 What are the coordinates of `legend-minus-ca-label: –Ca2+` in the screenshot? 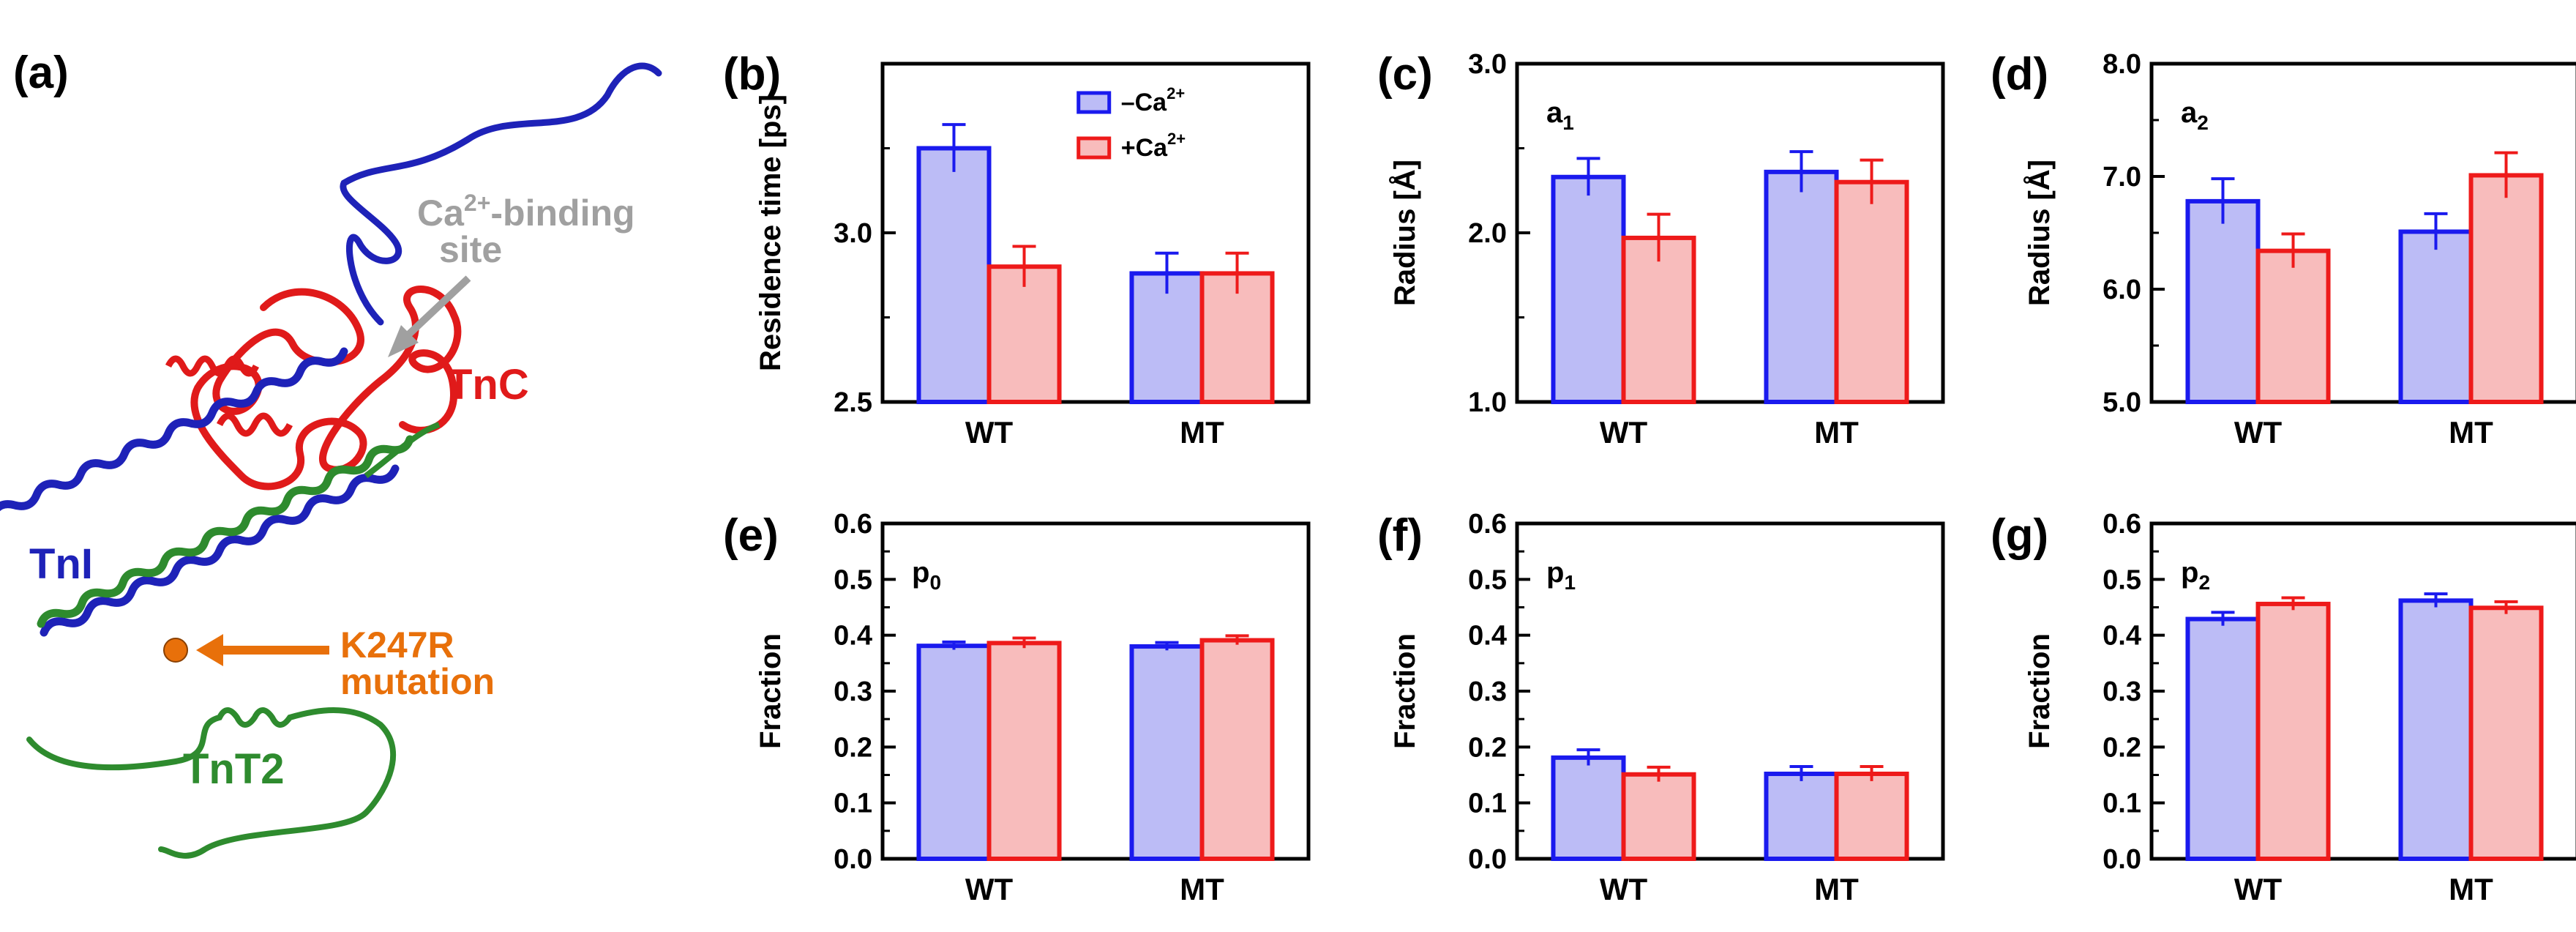 It's located at (1153, 100).